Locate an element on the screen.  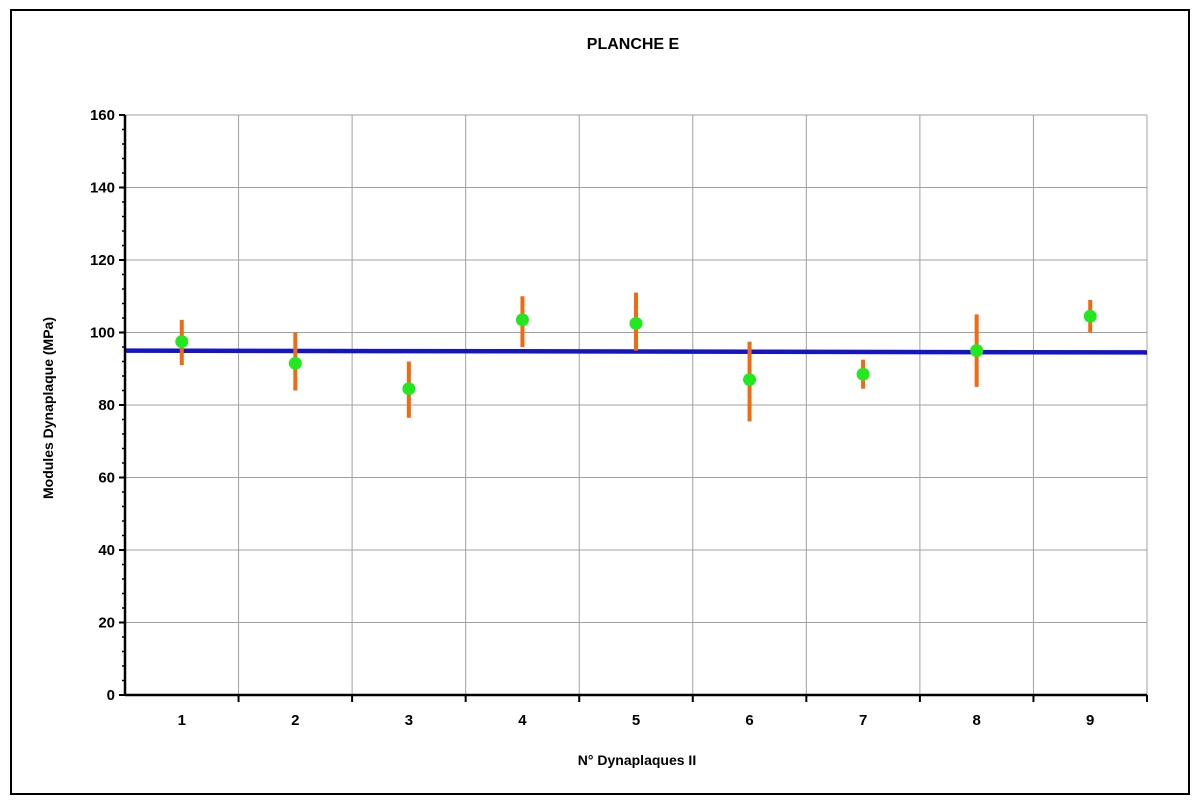
x-tick-label: 5 is located at coordinates (636, 720).